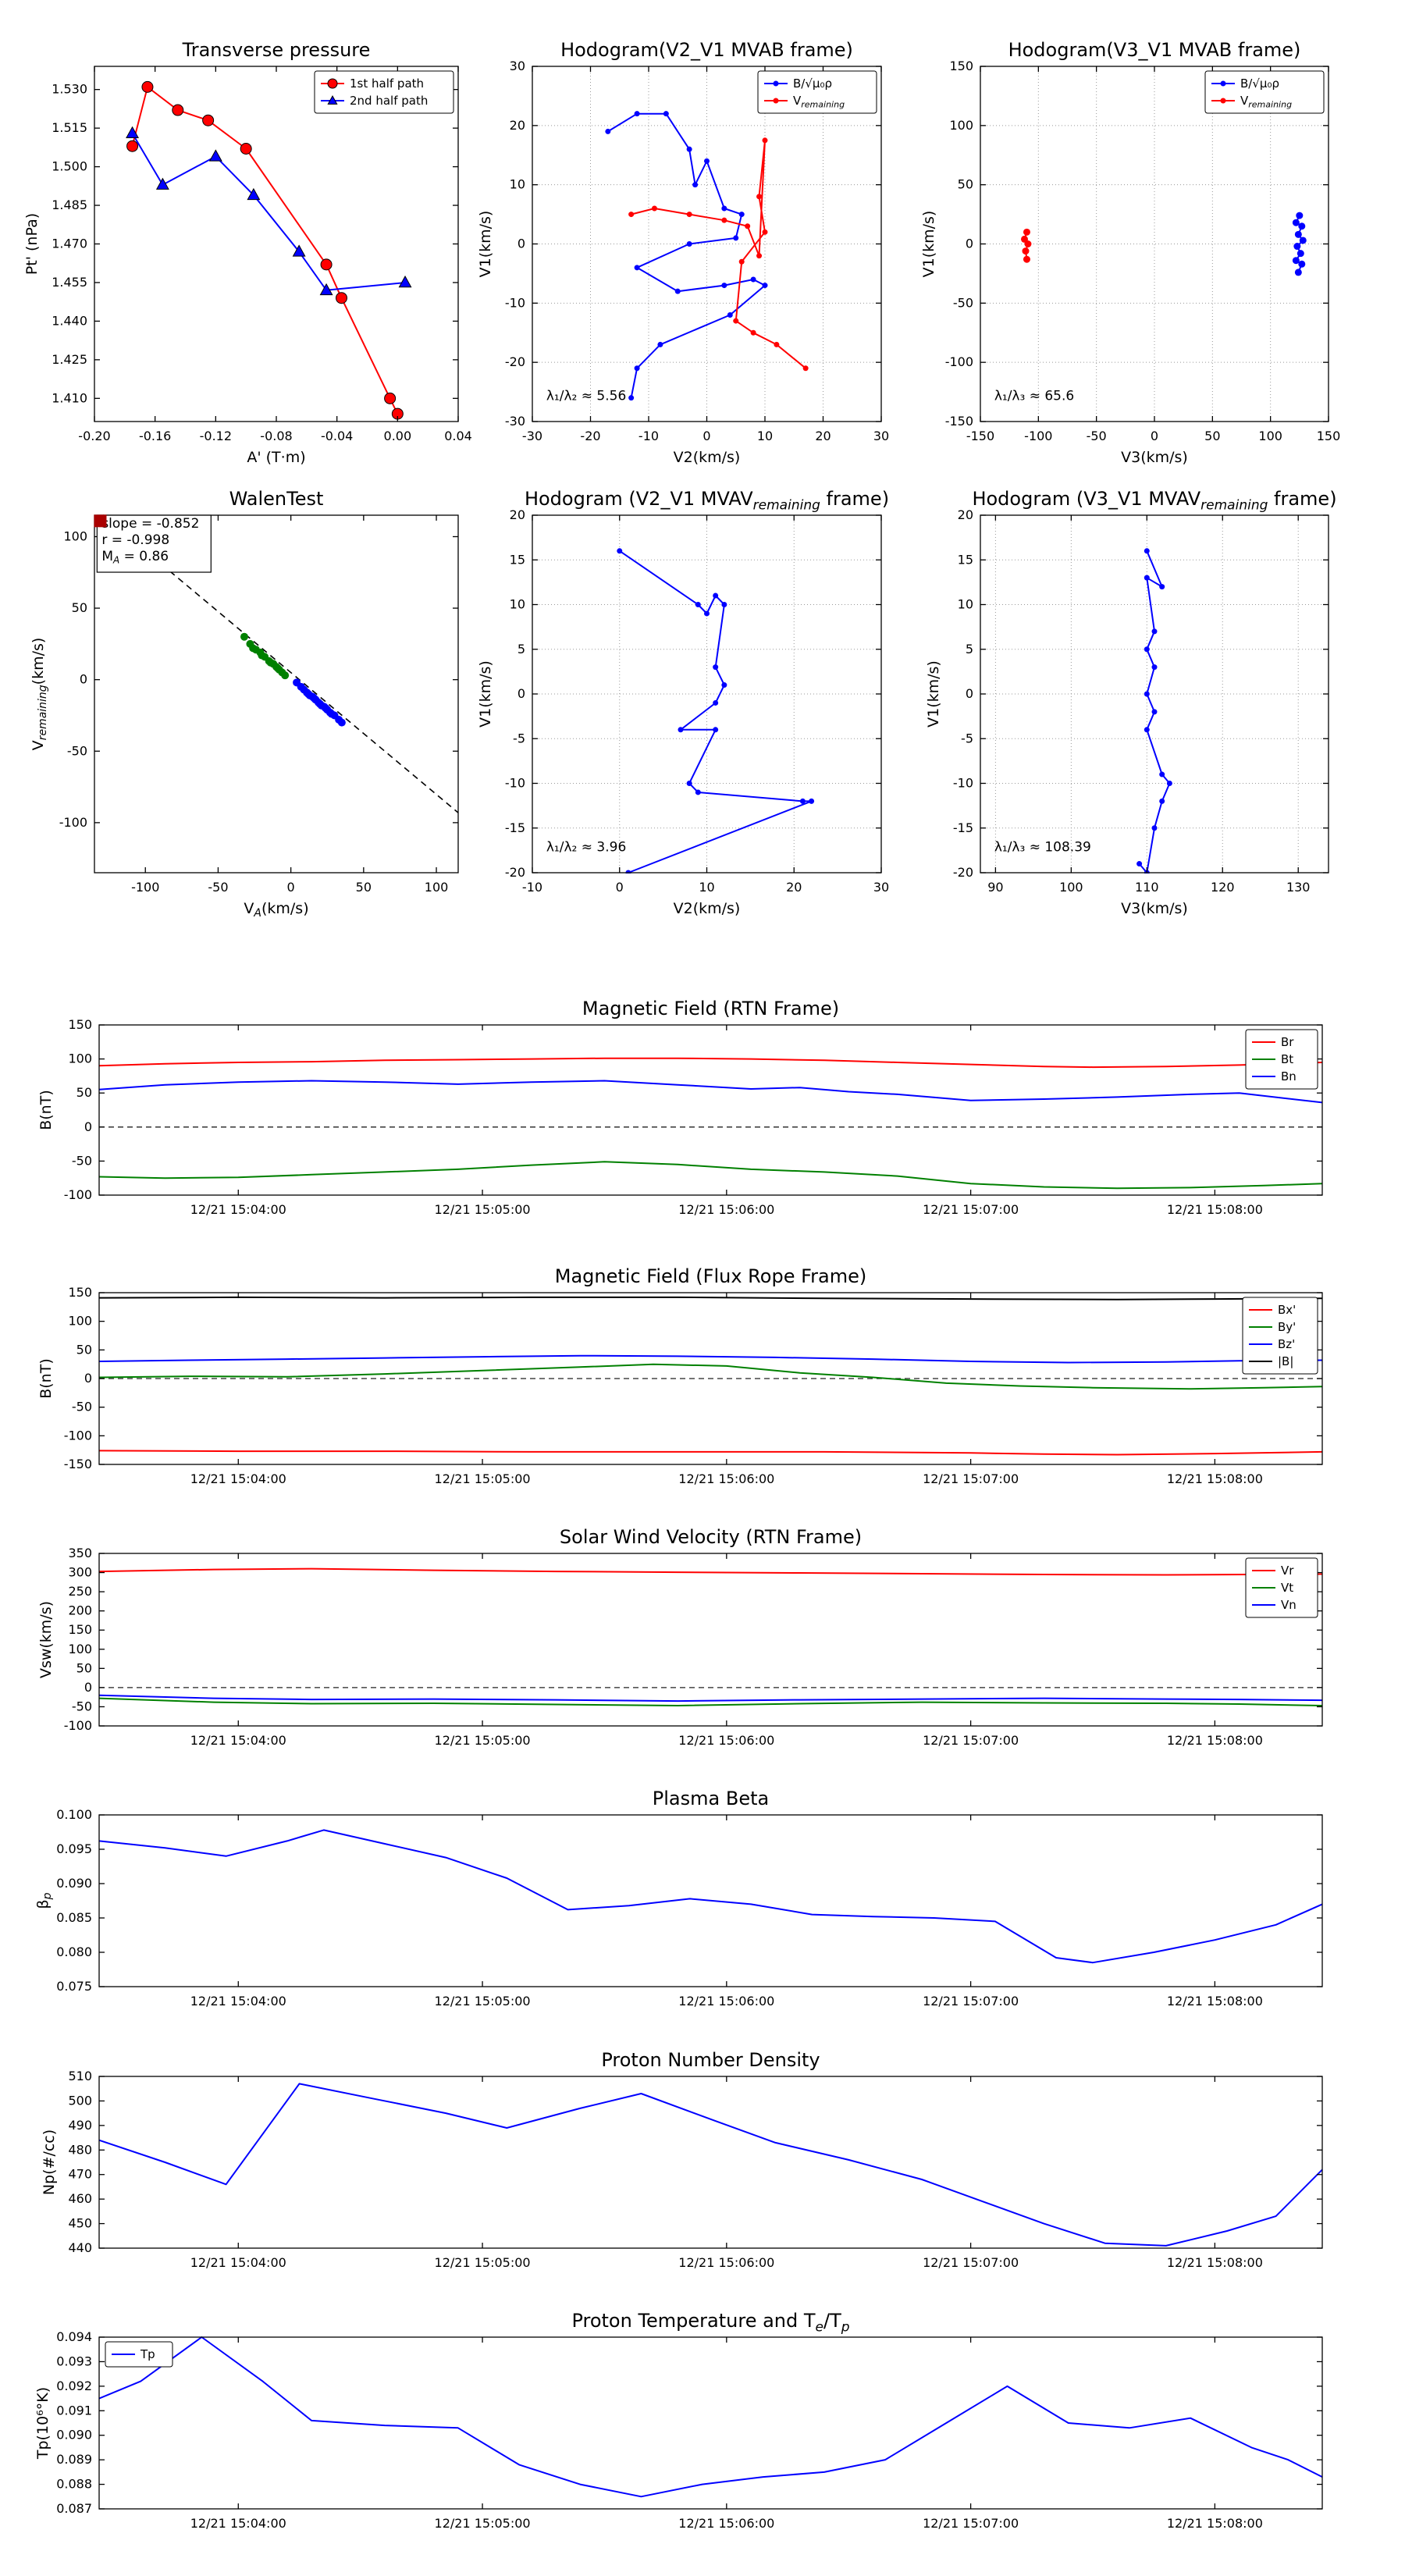 The image size is (1405, 2576). Describe the element at coordinates (963, 783) in the screenshot. I see `y-tick-label: -10` at that location.